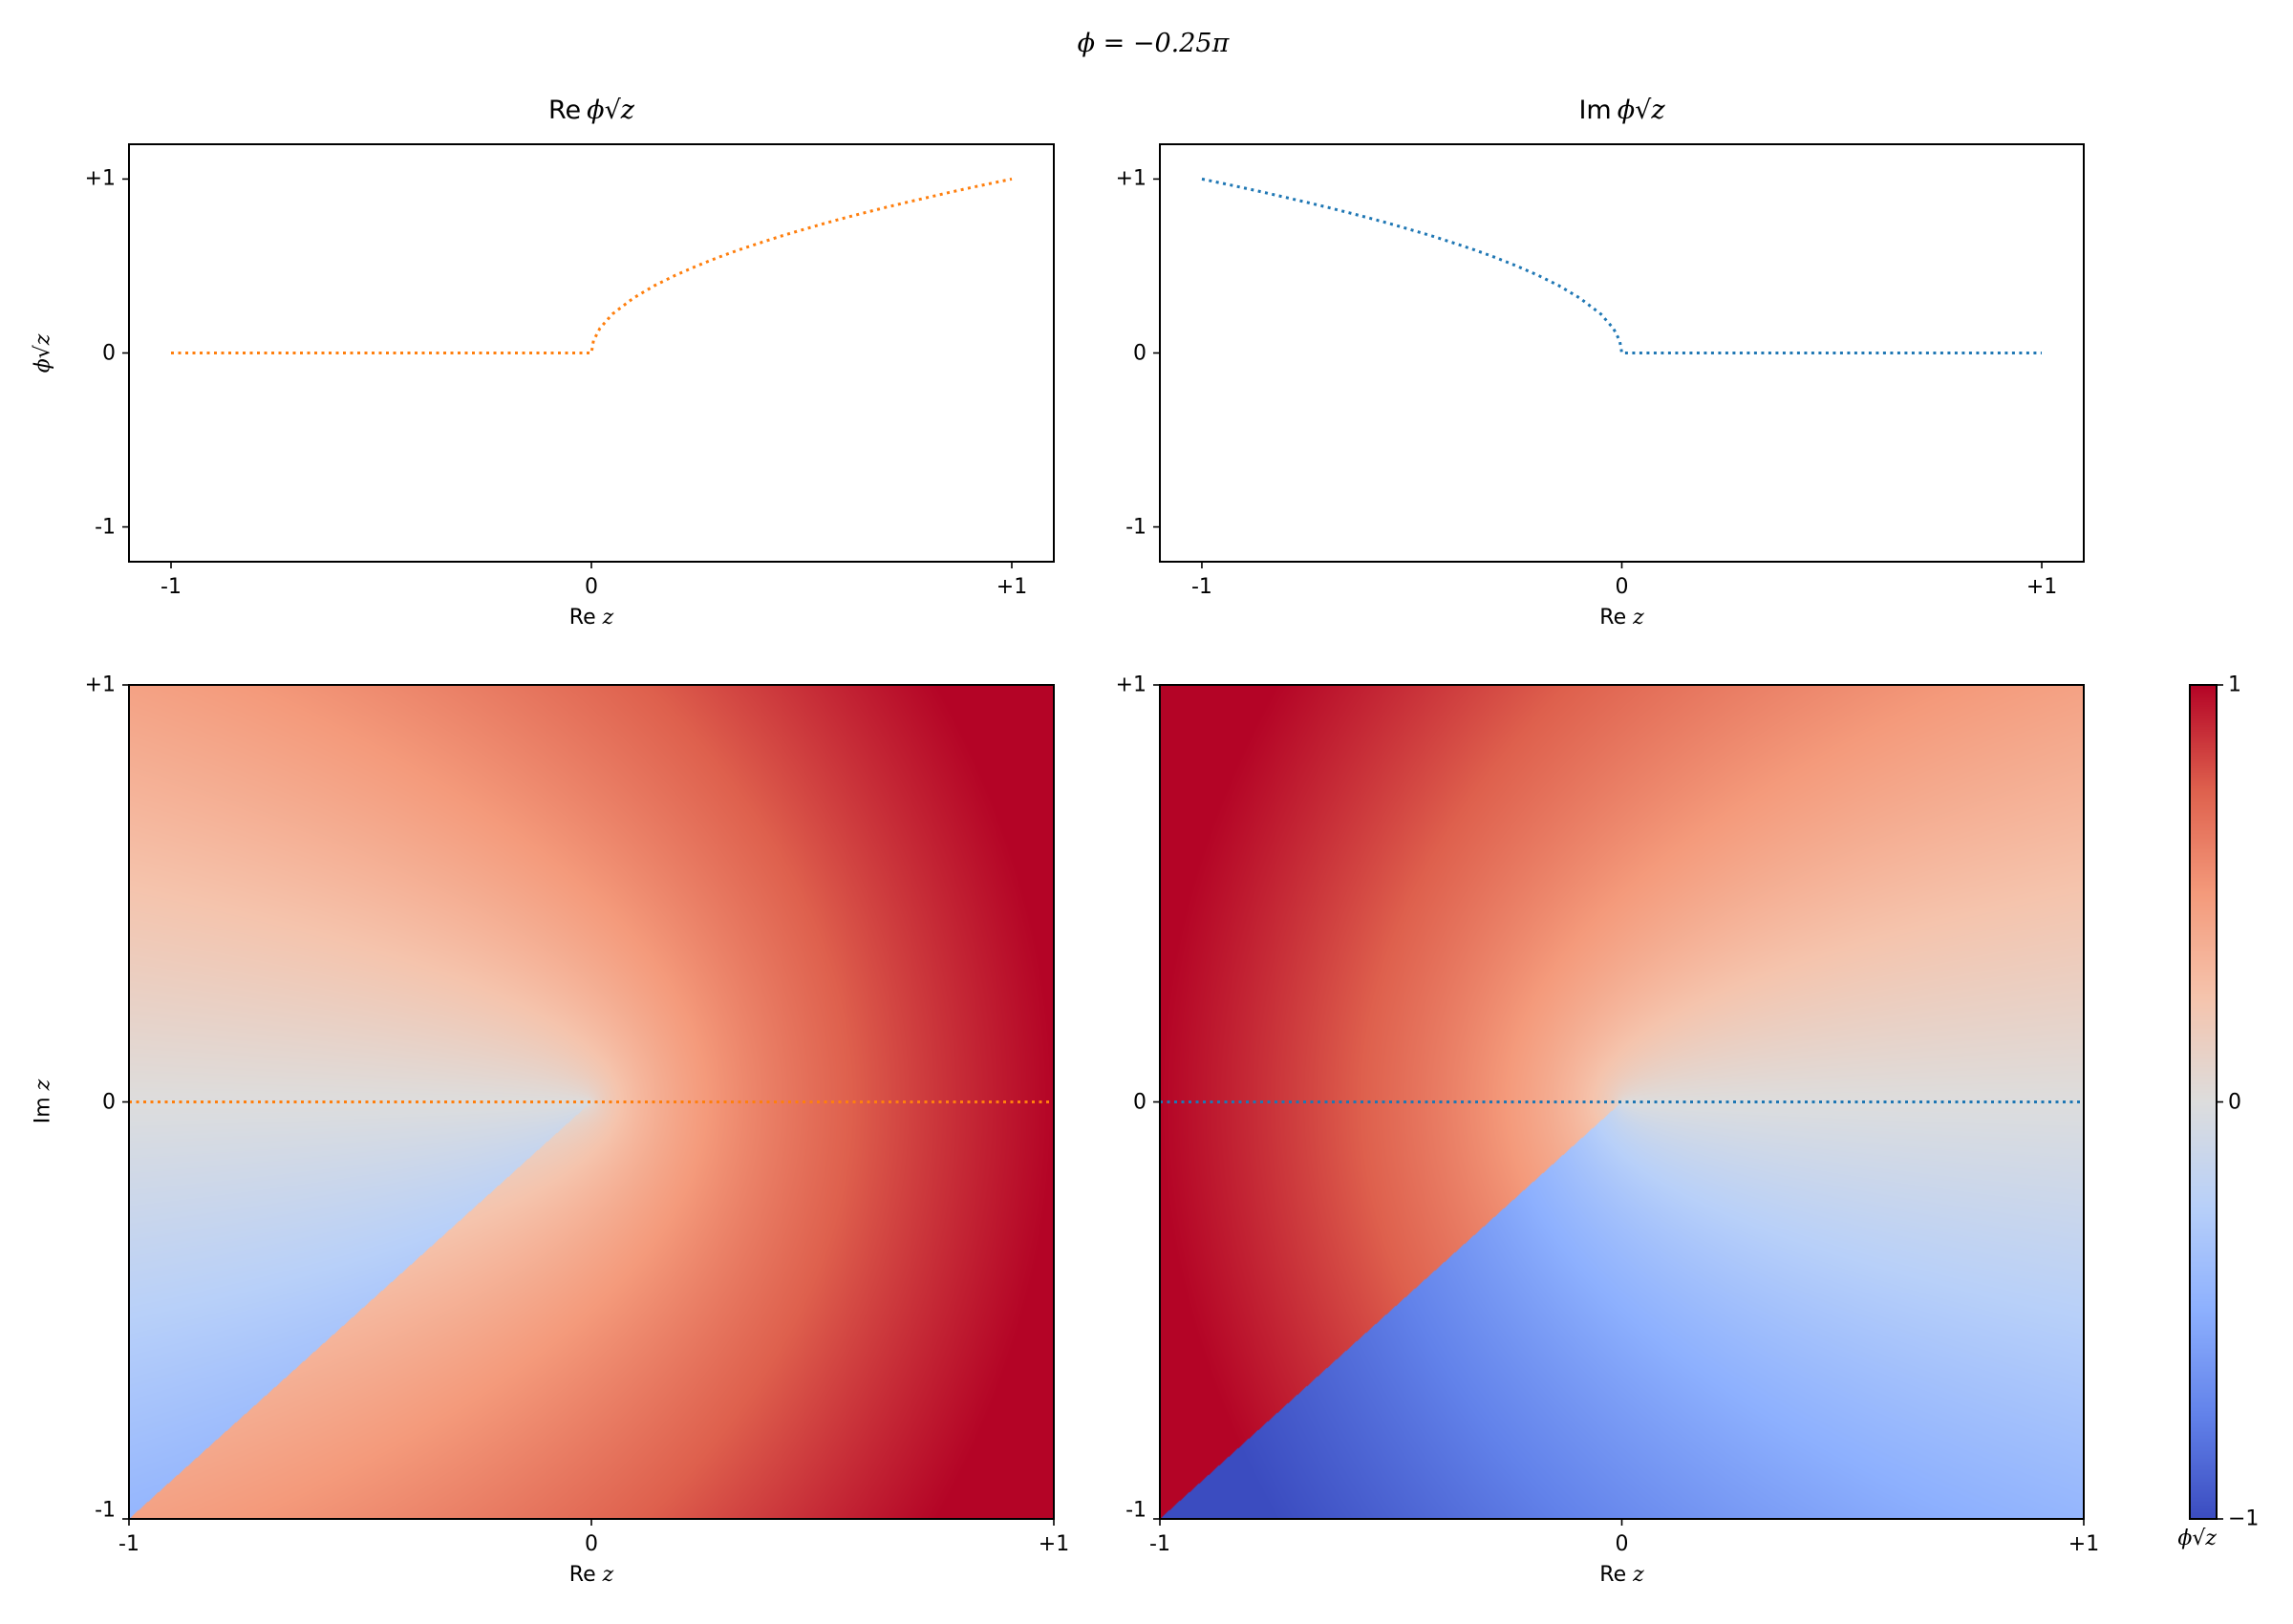 The height and width of the screenshot is (1624, 2293). What do you see at coordinates (1153, 44) in the screenshot?
I see `figure-suptitle: ϕ = −0.25π` at bounding box center [1153, 44].